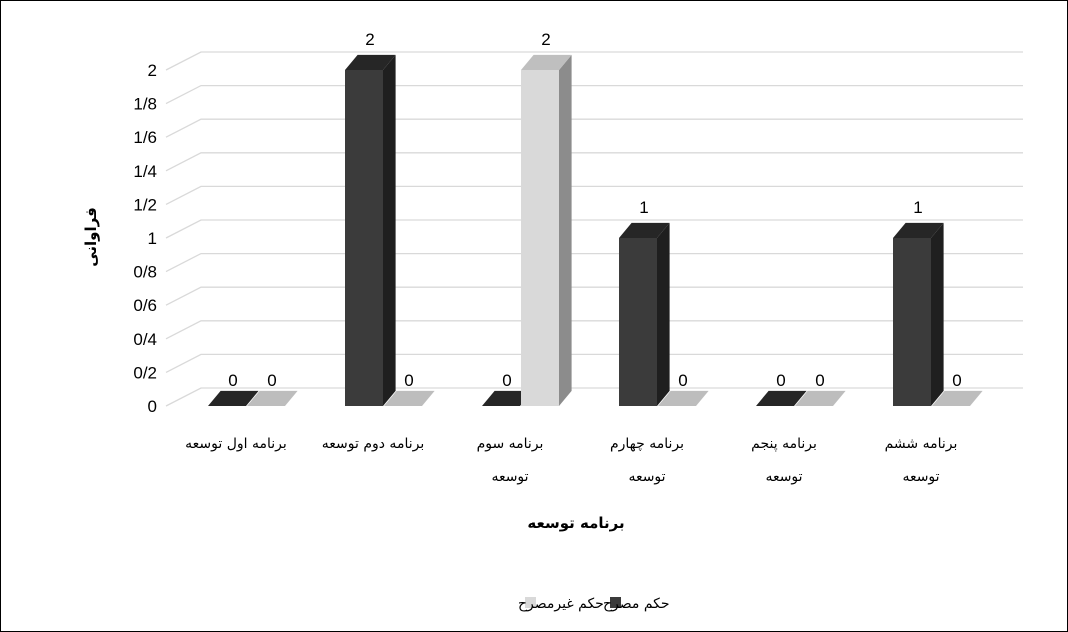  Describe the element at coordinates (647, 444) in the screenshot. I see `category-label: برنامه چهارم` at that location.